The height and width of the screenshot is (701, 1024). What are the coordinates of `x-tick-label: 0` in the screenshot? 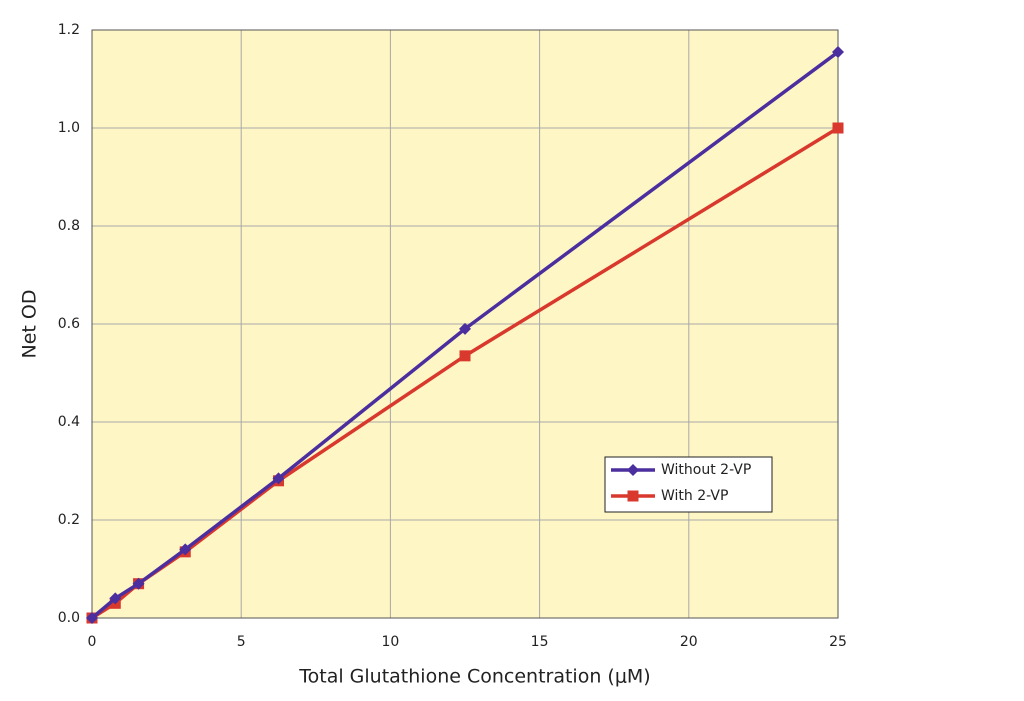 It's located at (92, 642).